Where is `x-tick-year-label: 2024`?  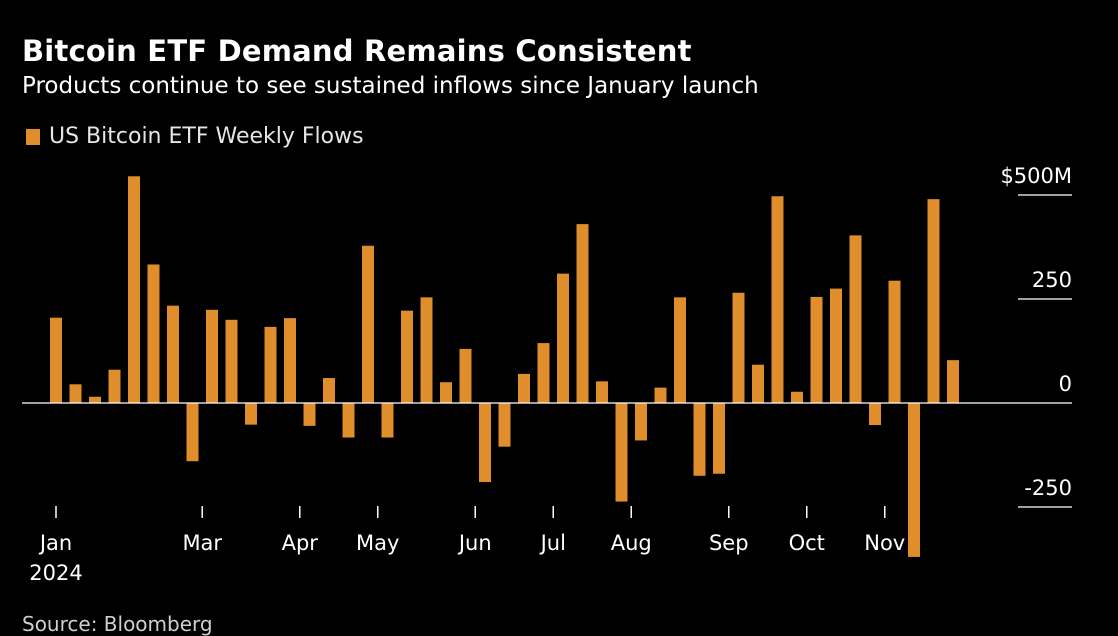 x-tick-year-label: 2024 is located at coordinates (55, 573).